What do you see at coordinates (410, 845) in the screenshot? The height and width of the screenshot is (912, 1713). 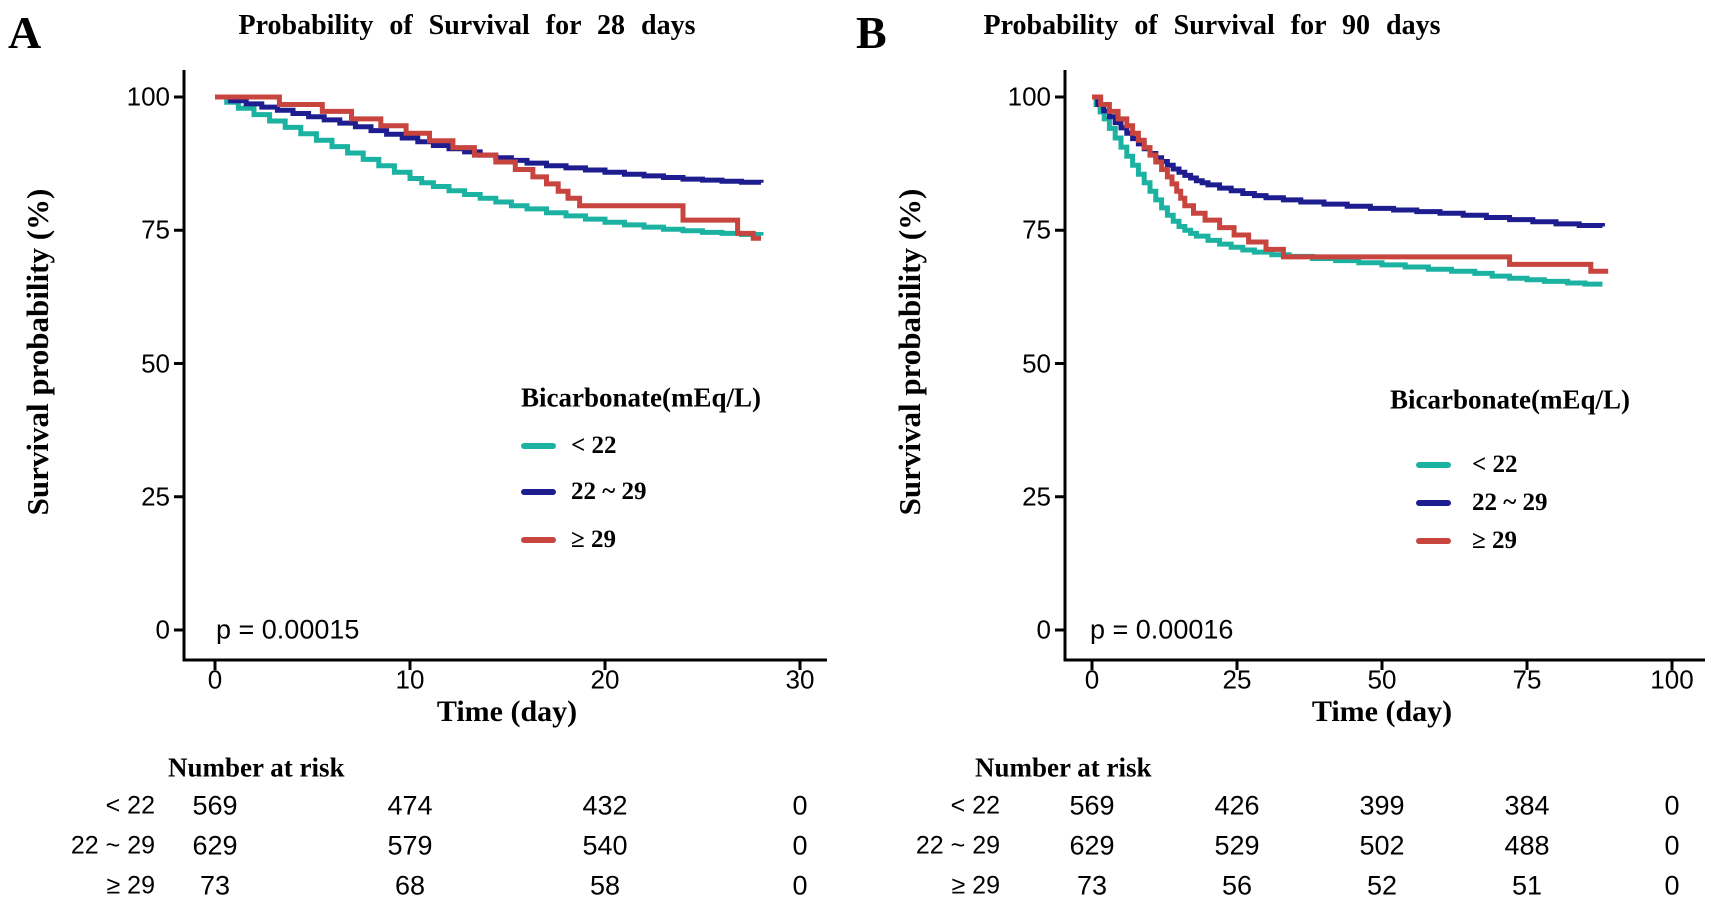 I see `panel-a-risk-cell: 579` at bounding box center [410, 845].